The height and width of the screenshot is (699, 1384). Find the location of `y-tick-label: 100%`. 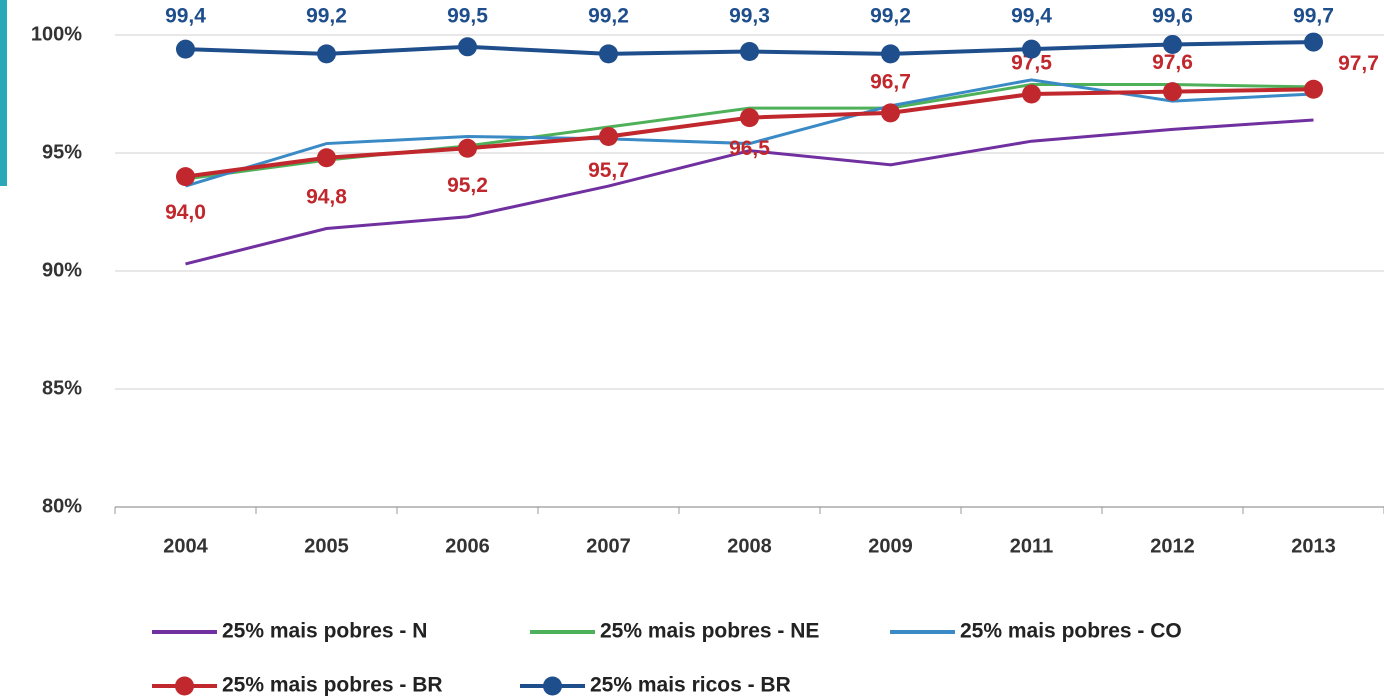

y-tick-label: 100% is located at coordinates (56, 34).